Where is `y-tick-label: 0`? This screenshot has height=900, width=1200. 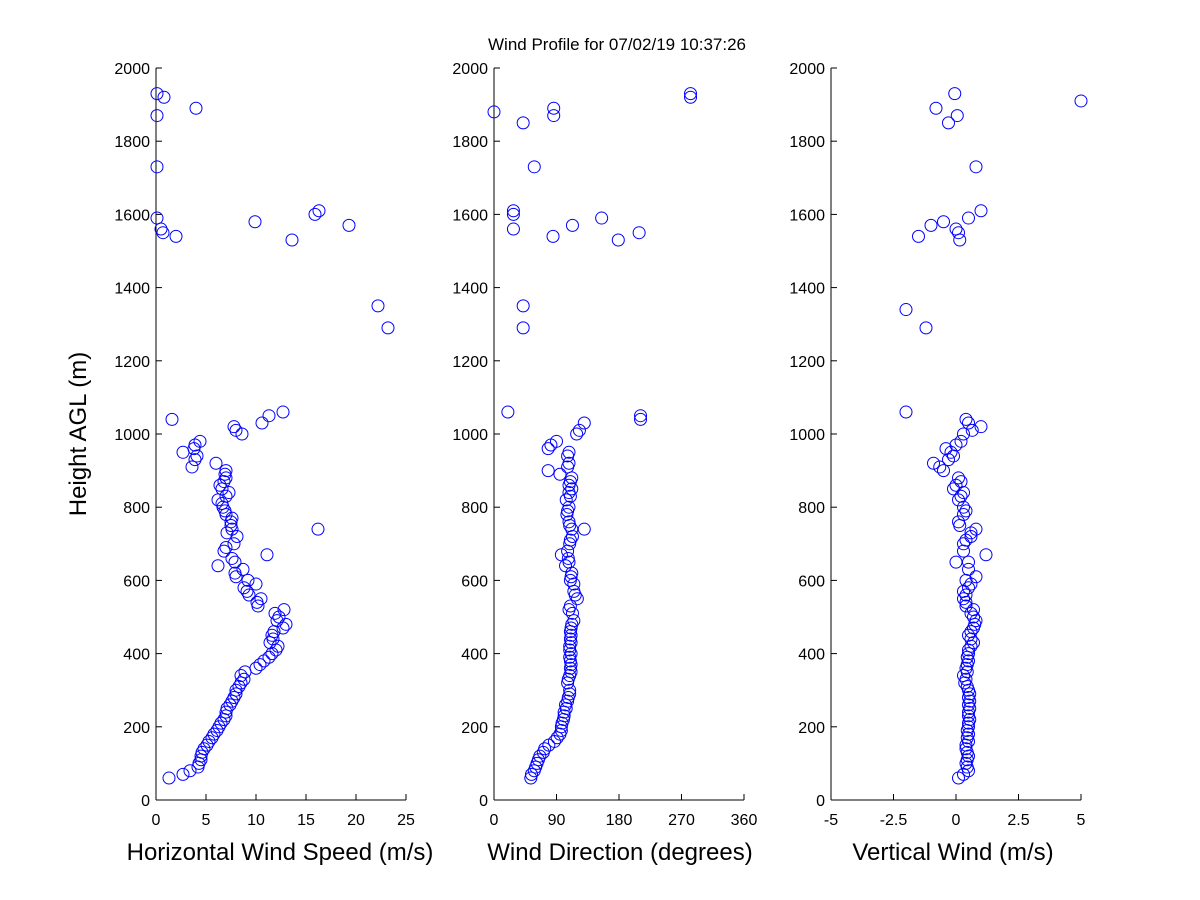
y-tick-label: 0 is located at coordinates (145, 801).